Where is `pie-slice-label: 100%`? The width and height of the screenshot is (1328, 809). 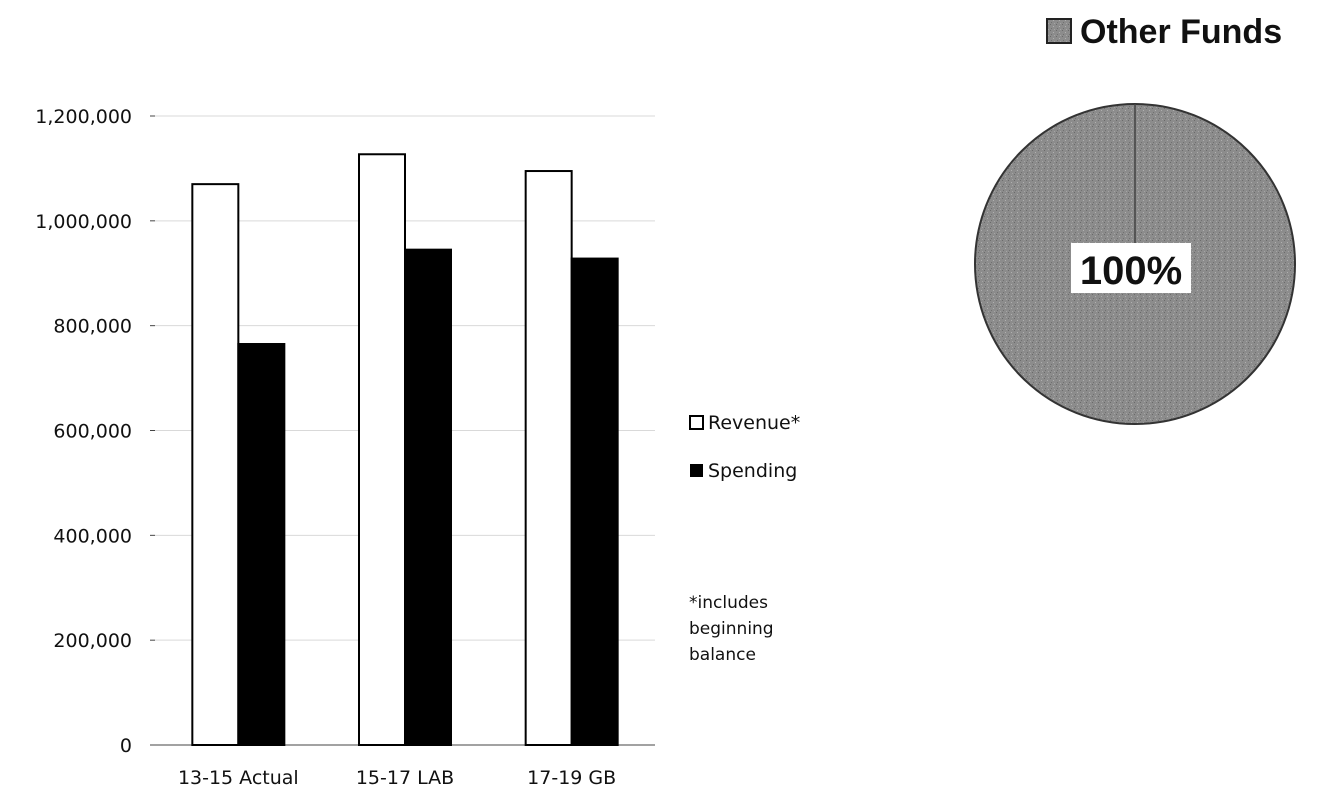 pie-slice-label: 100% is located at coordinates (1131, 271).